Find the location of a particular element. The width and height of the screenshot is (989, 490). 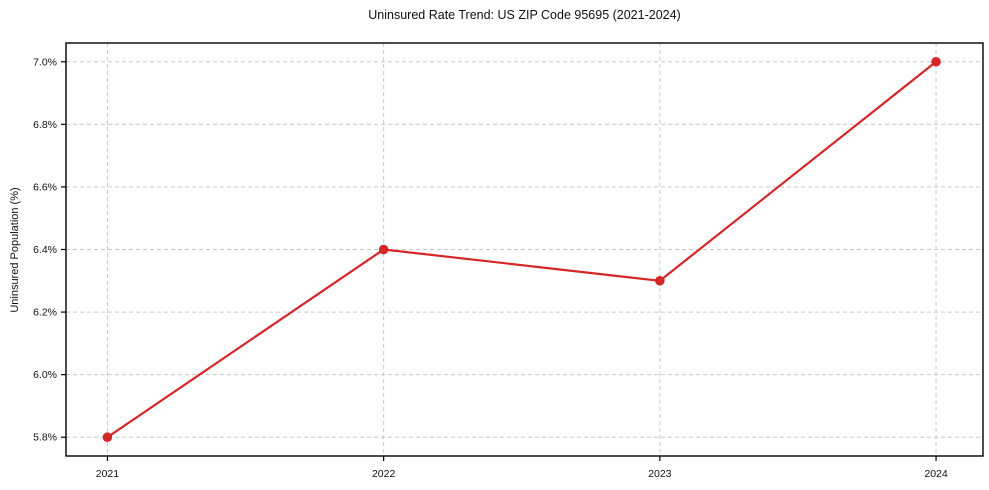

y-tick-label: 7.0% is located at coordinates (45, 62).